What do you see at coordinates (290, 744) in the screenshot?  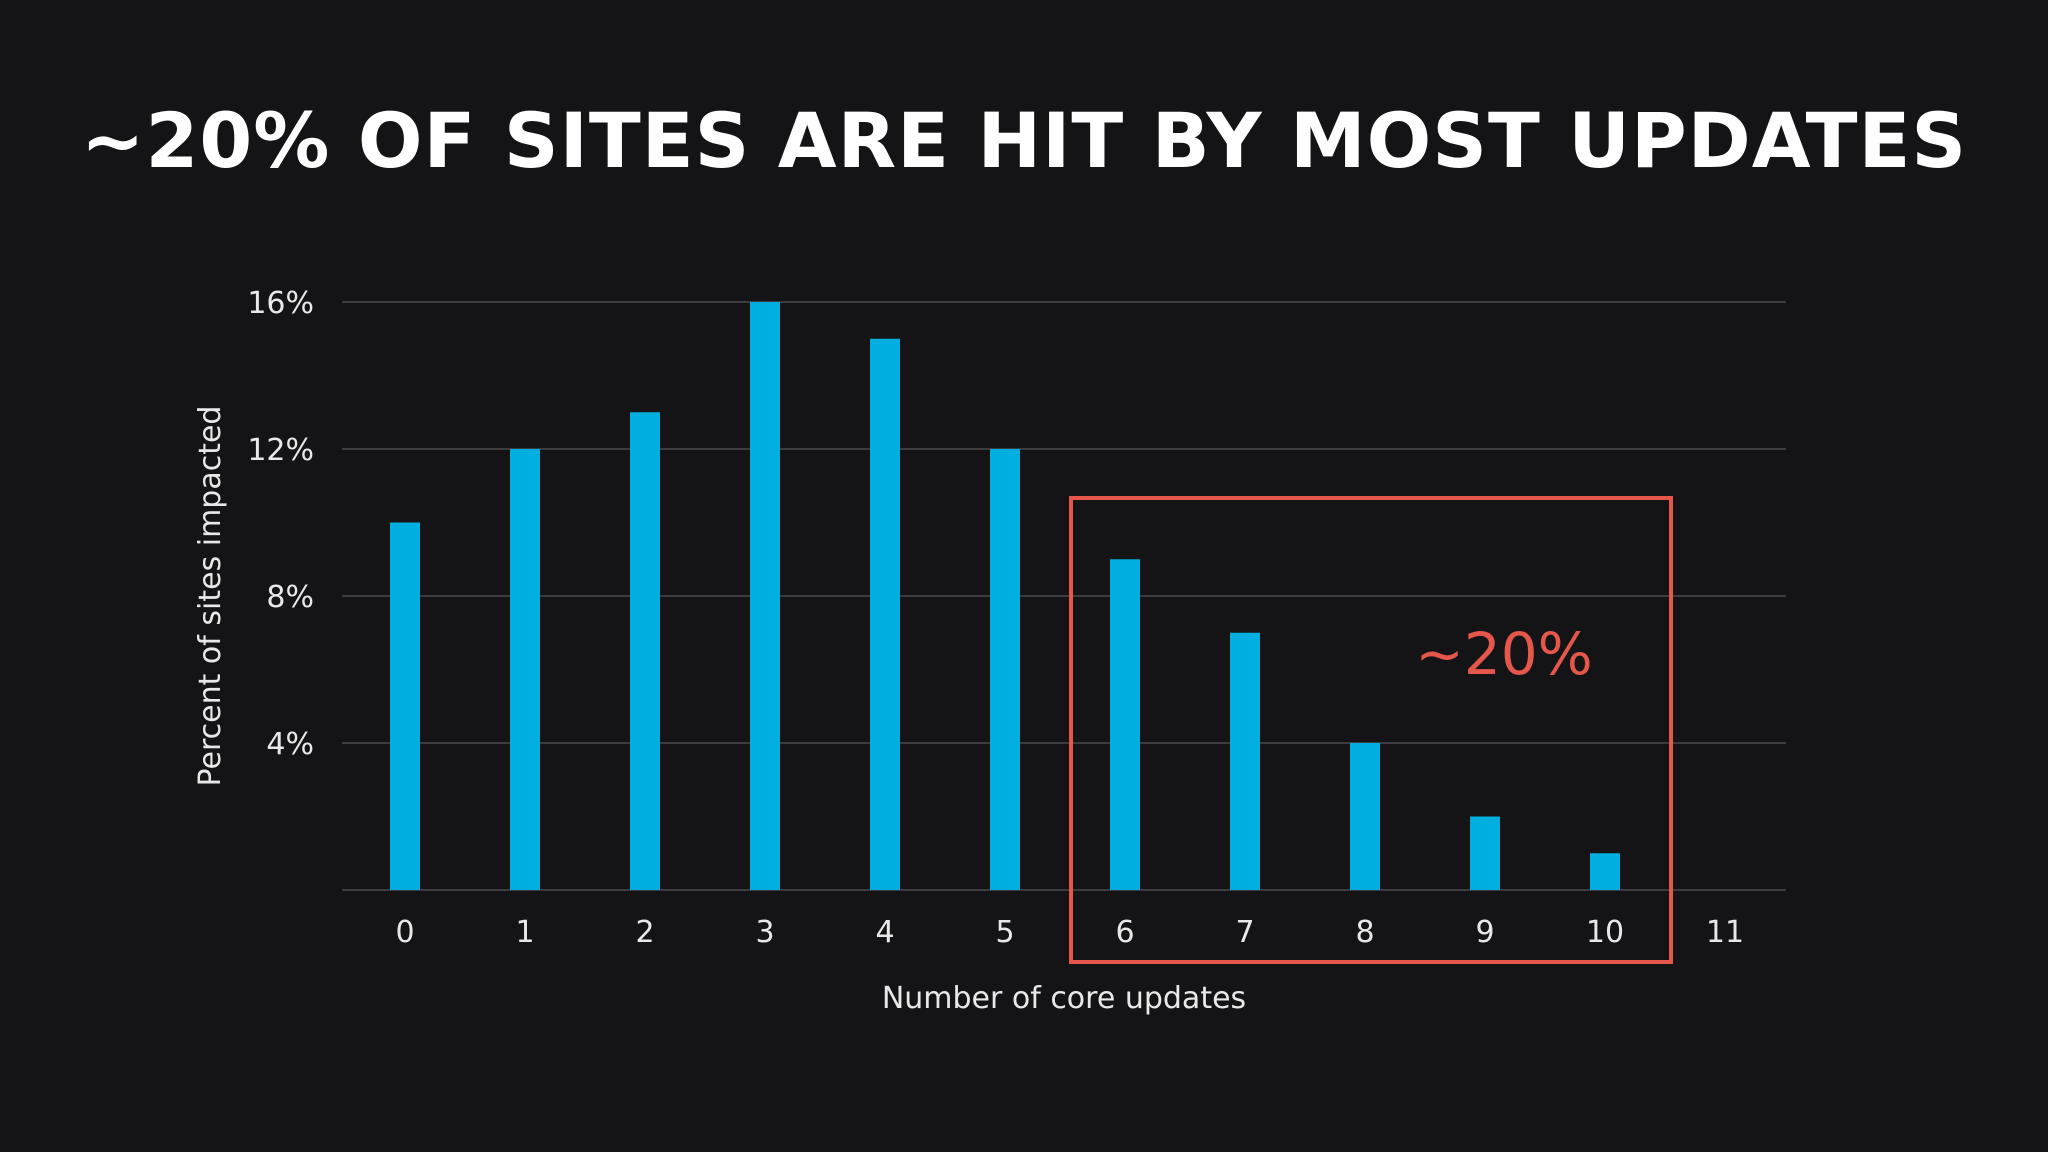 I see `y-tick-label: 4%` at bounding box center [290, 744].